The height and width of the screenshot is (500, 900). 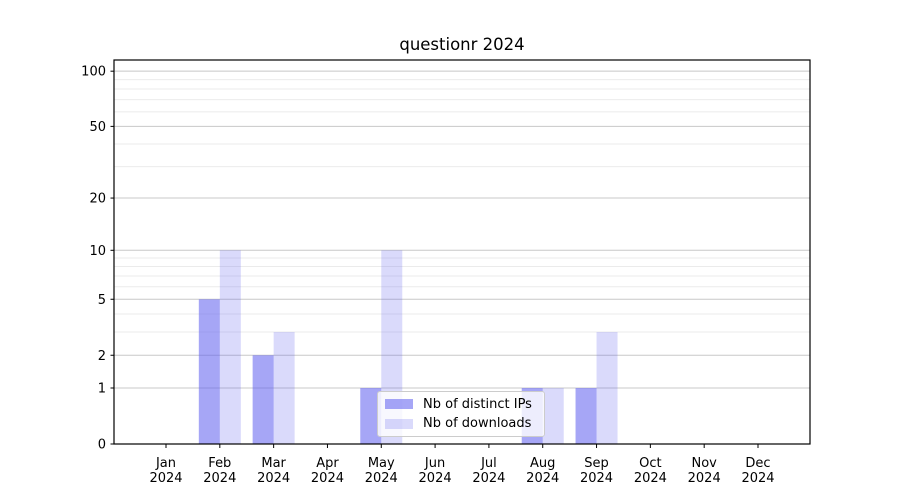 What do you see at coordinates (273, 463) in the screenshot?
I see `x-axis-tick-label-month: Mar` at bounding box center [273, 463].